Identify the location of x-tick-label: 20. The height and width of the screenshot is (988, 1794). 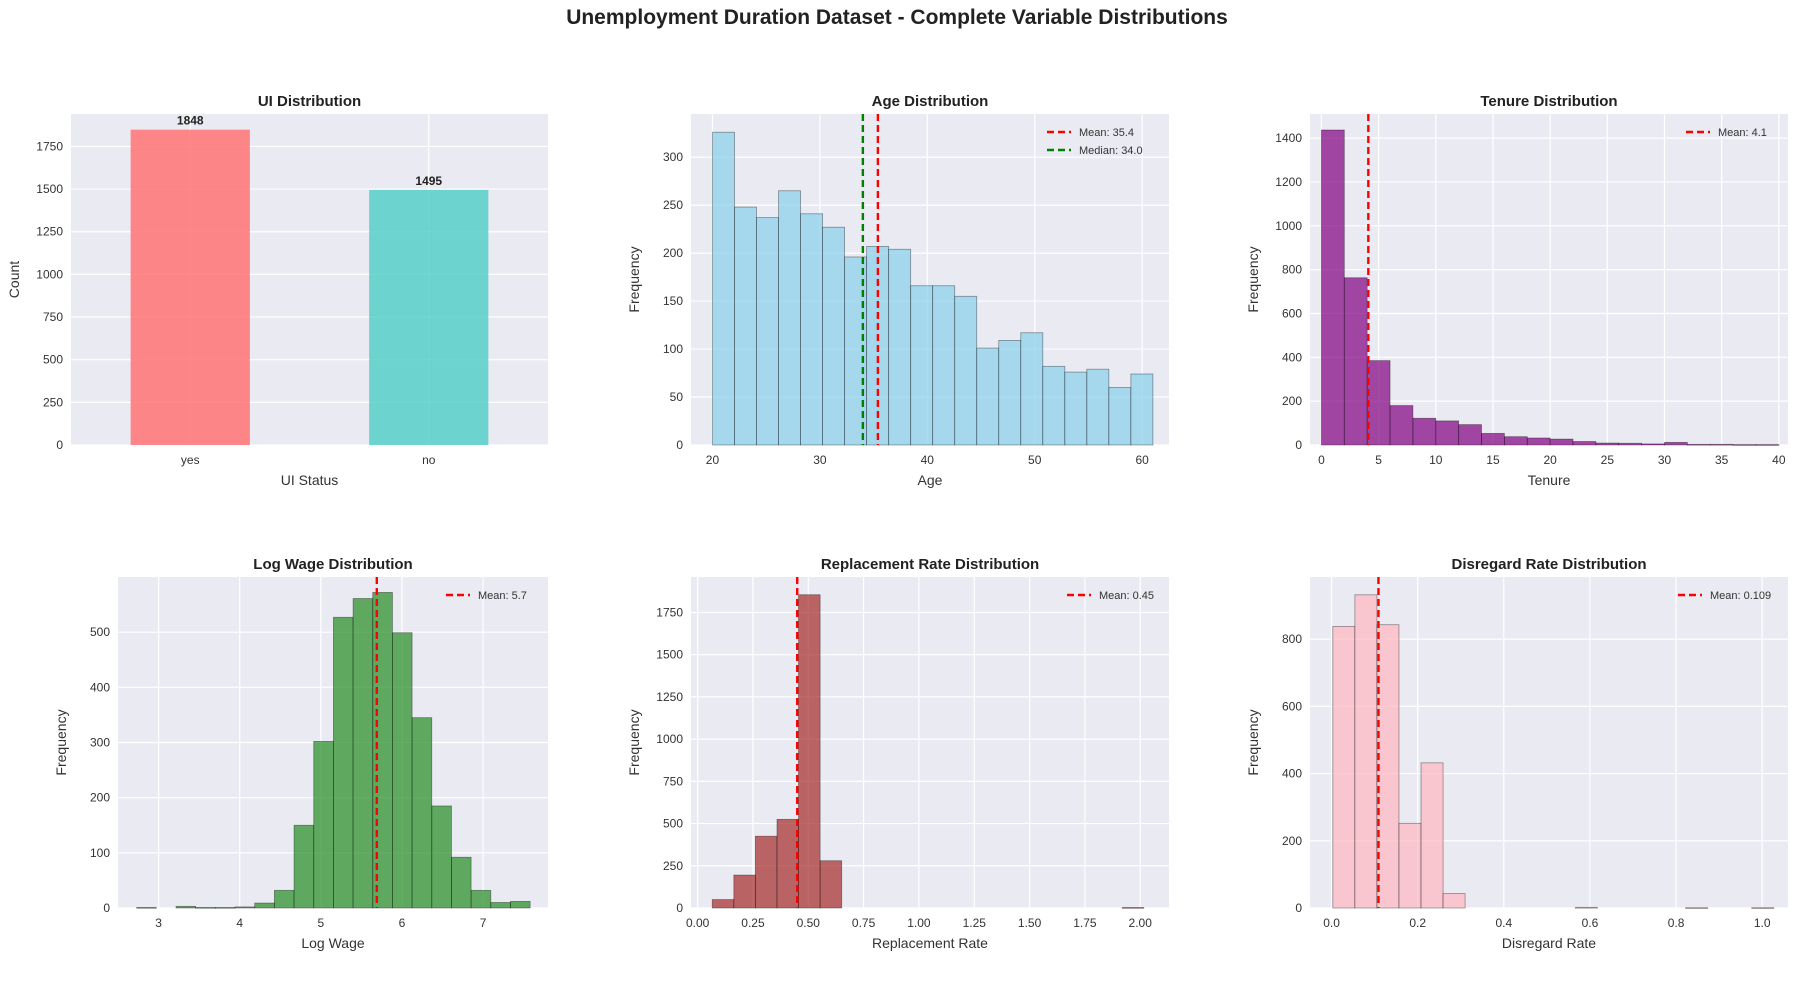
(713, 460).